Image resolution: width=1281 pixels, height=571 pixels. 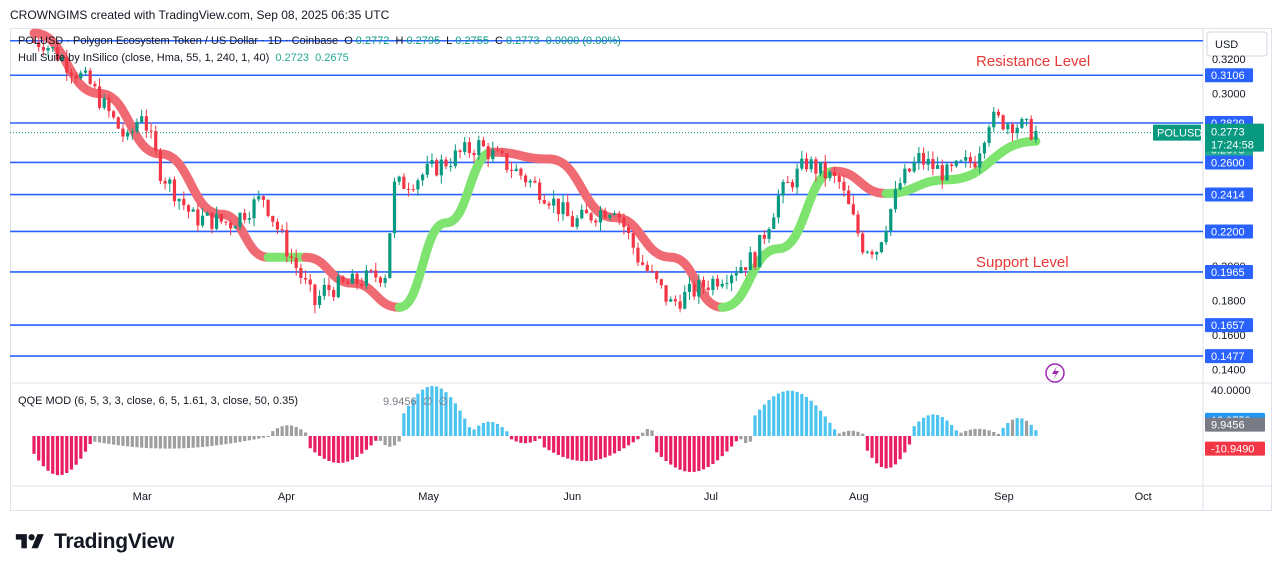 What do you see at coordinates (348, 41) in the screenshot?
I see `open-label: O` at bounding box center [348, 41].